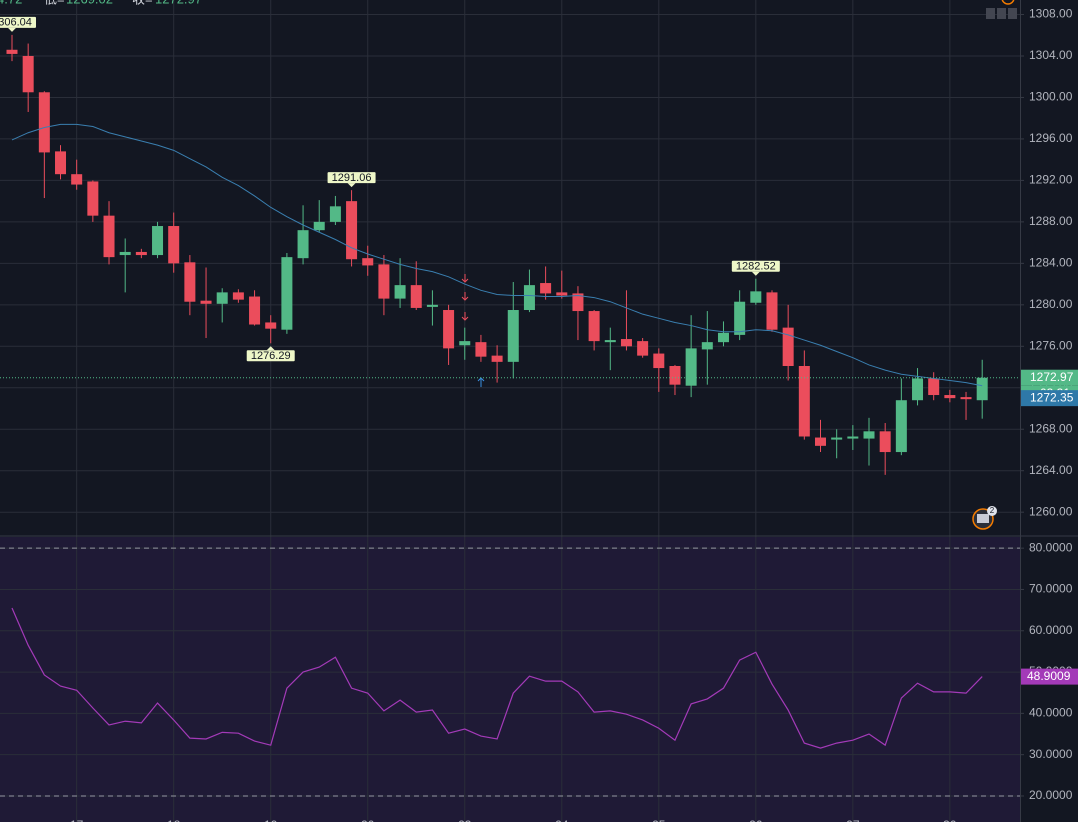 This screenshot has height=822, width=1078. Describe the element at coordinates (77, 820) in the screenshot. I see `x-tick-label: 17` at that location.